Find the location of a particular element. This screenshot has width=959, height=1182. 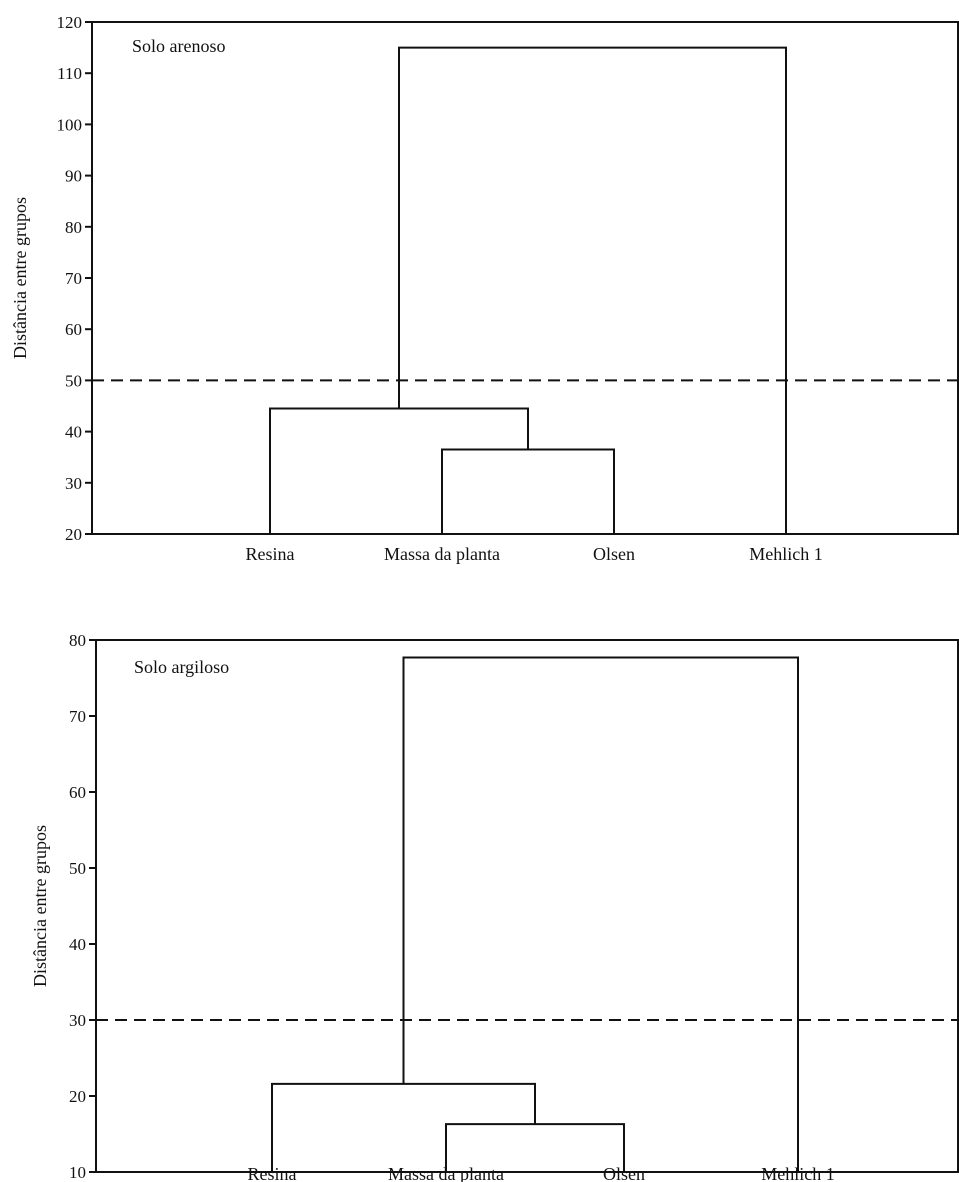

y-axis-ticks: 20 30 40 50 60 70 80 90 100 110 120 is located at coordinates (74, 278).